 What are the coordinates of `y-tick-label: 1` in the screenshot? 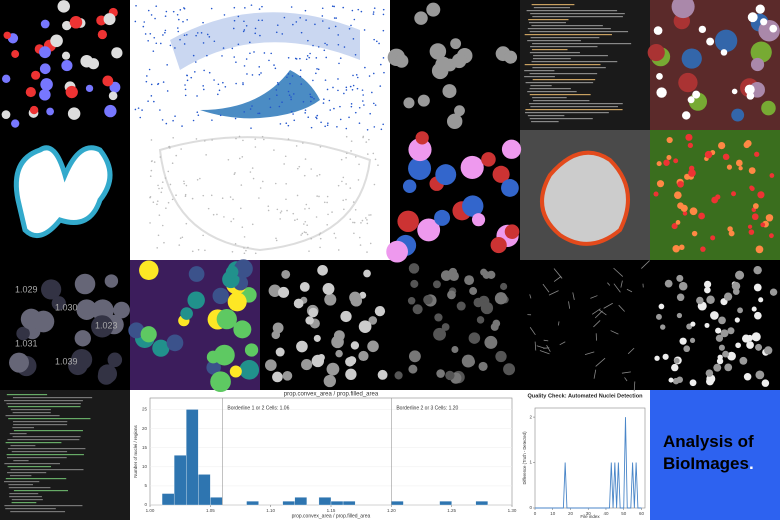 It's located at (530, 462).